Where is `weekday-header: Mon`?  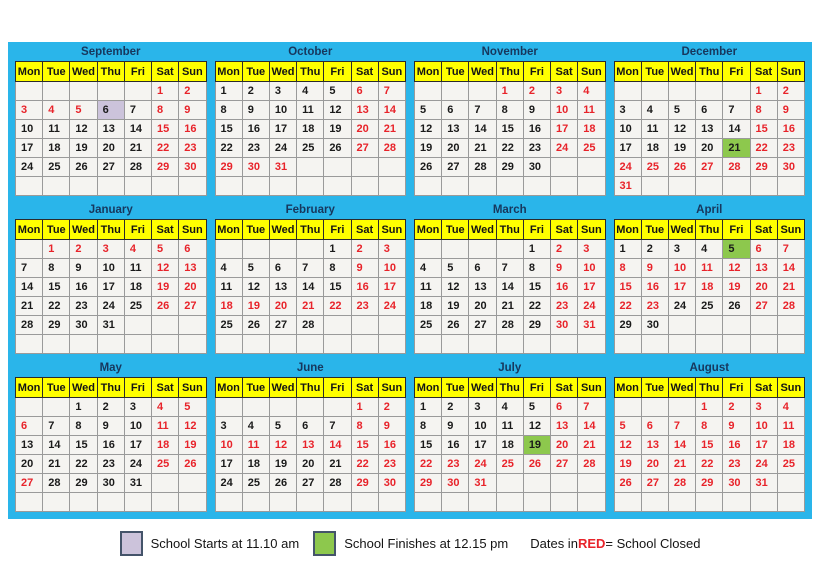
weekday-header: Mon is located at coordinates (428, 387).